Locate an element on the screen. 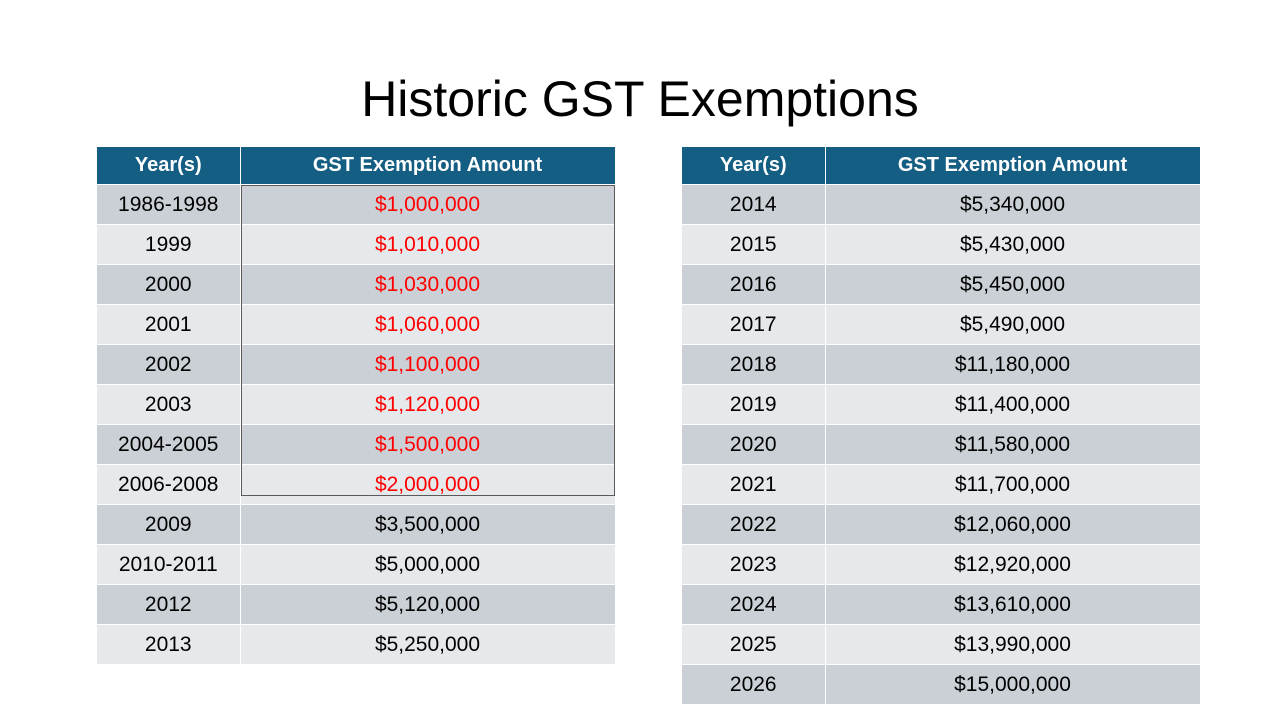 This screenshot has height=720, width=1280. amount-cell: $5,490,000 is located at coordinates (1013, 324).